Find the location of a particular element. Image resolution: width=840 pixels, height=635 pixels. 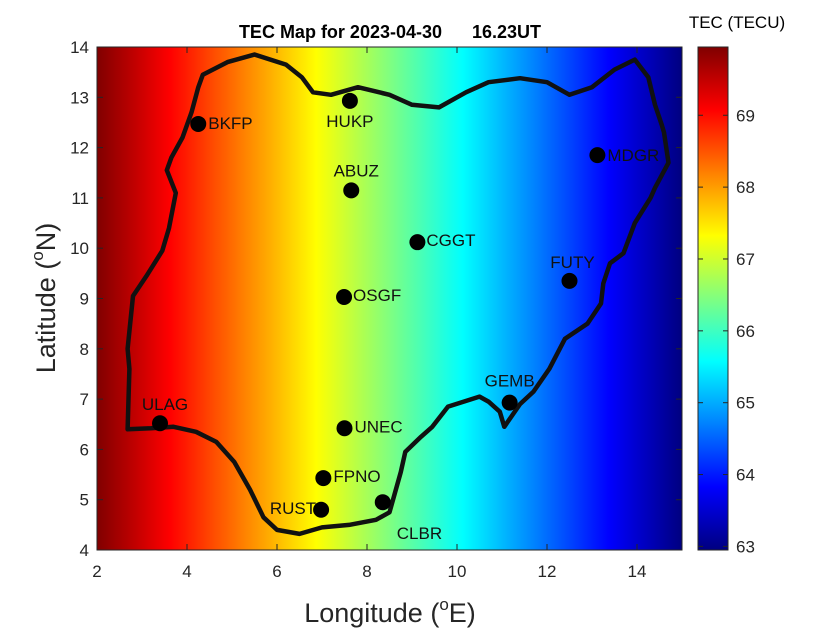

station-label-ulag: ULAG is located at coordinates (165, 404).